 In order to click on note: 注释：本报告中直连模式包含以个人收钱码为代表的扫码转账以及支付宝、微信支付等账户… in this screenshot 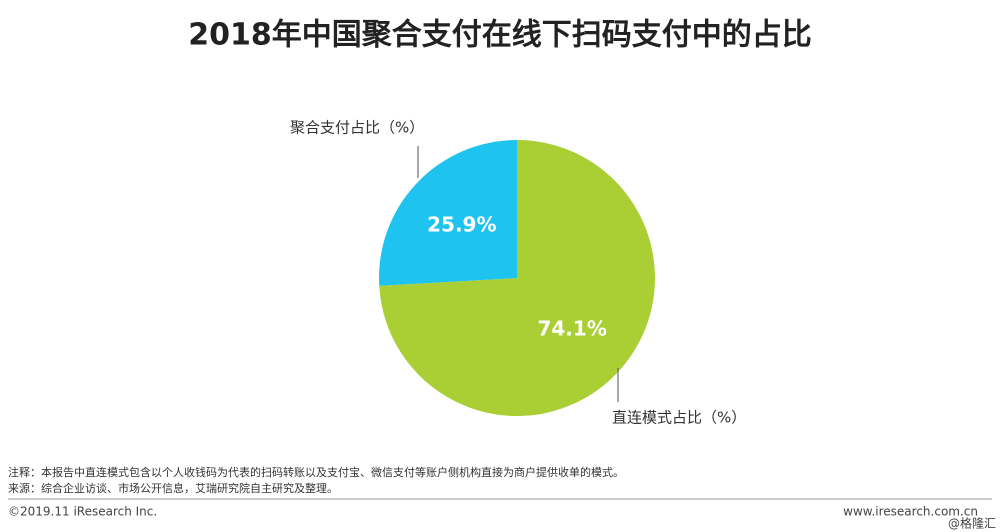, I will do `click(316, 472)`.